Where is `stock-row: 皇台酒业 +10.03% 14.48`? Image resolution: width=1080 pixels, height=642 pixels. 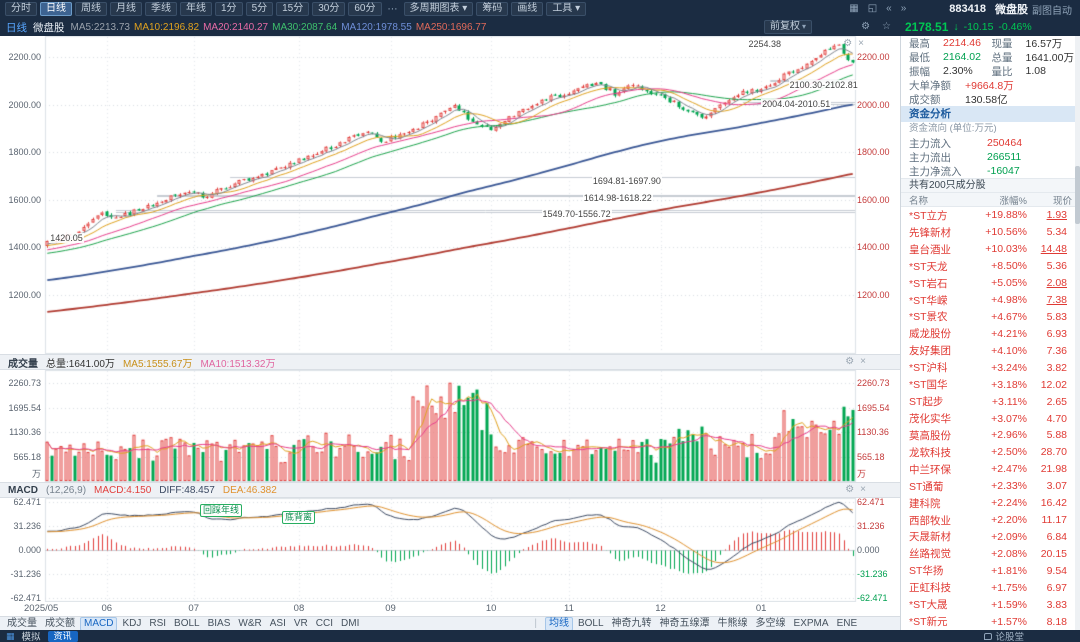 stock-row: 皇台酒业 +10.03% 14.48 is located at coordinates (988, 249).